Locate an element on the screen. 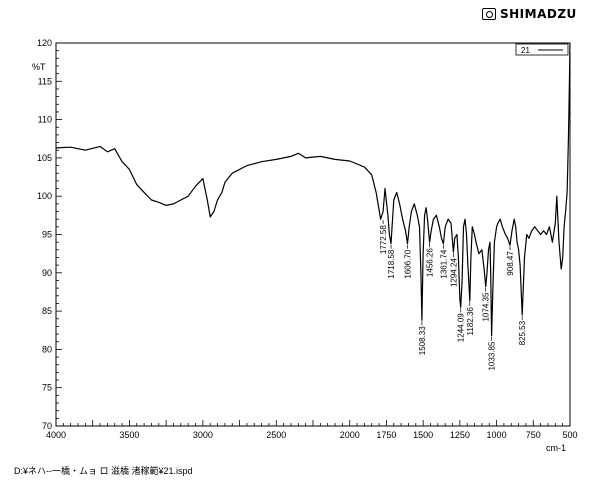  x-tick-label: 500 is located at coordinates (569, 435).